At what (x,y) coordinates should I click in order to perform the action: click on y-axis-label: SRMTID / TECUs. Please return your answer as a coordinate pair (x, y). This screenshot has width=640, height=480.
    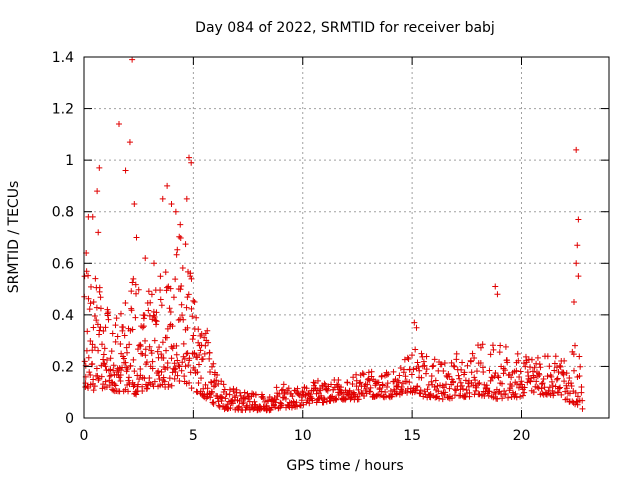
    Looking at the image, I should click on (14, 237).